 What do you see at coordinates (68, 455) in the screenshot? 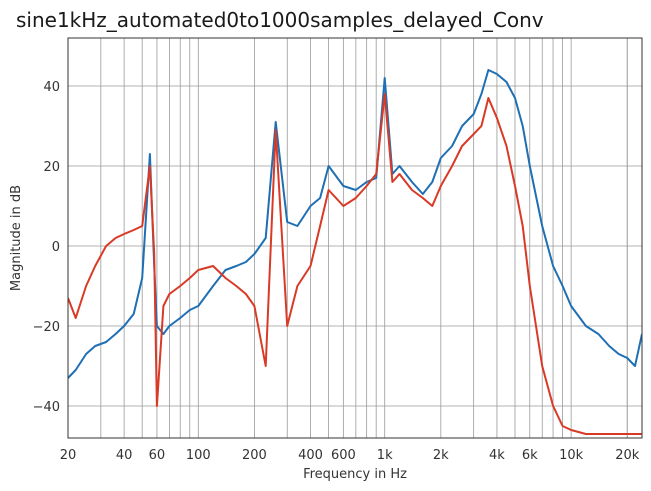
I see `x-tick-label: 20` at bounding box center [68, 455].